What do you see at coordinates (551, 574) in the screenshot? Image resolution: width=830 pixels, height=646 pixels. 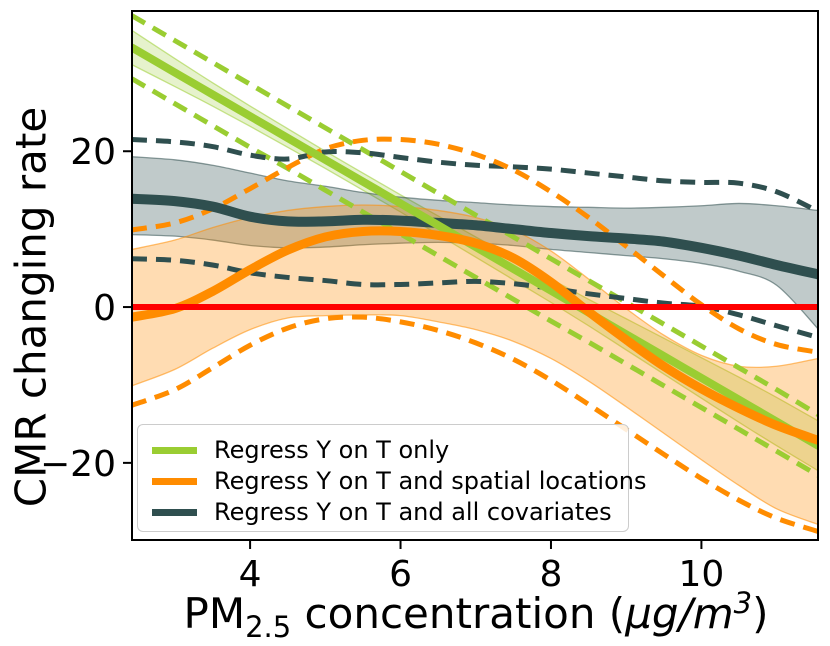 I see `x-tick-label: 8` at bounding box center [551, 574].